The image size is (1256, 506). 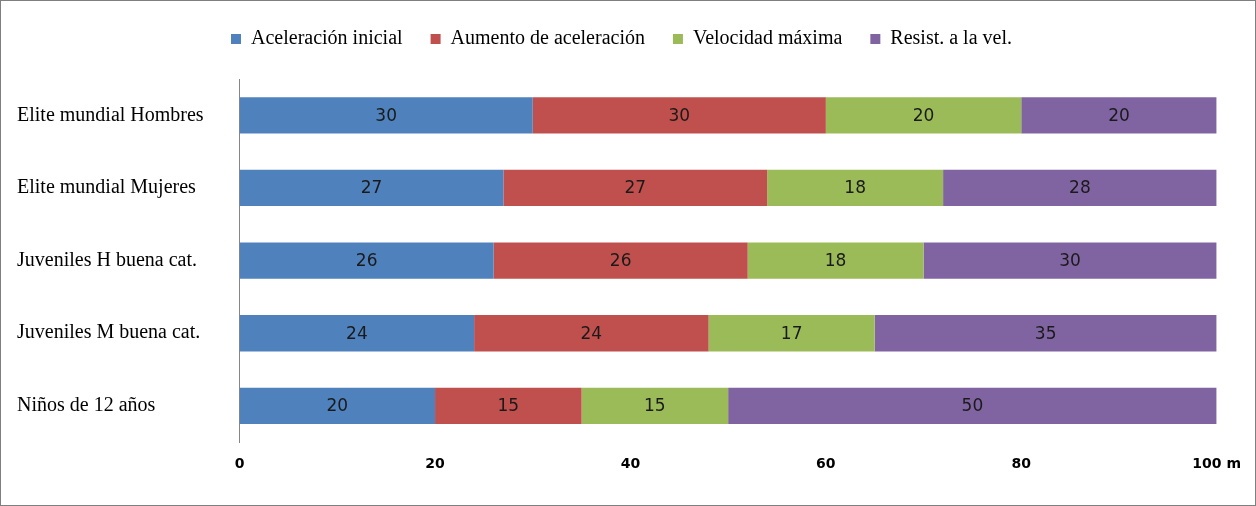 What do you see at coordinates (109, 331) in the screenshot?
I see `y-tick-label: Juveniles M buena cat.` at bounding box center [109, 331].